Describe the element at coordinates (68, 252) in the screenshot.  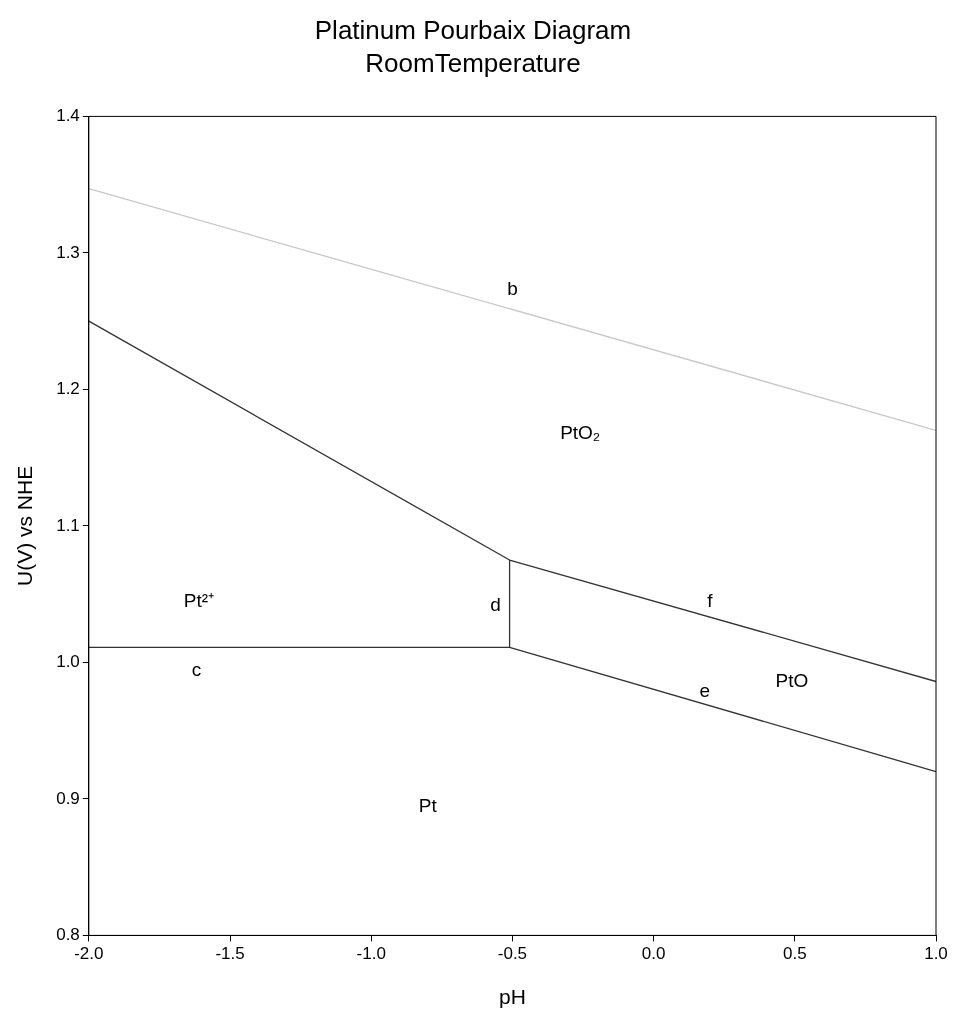
I see `y-tick-label: 1.3` at that location.